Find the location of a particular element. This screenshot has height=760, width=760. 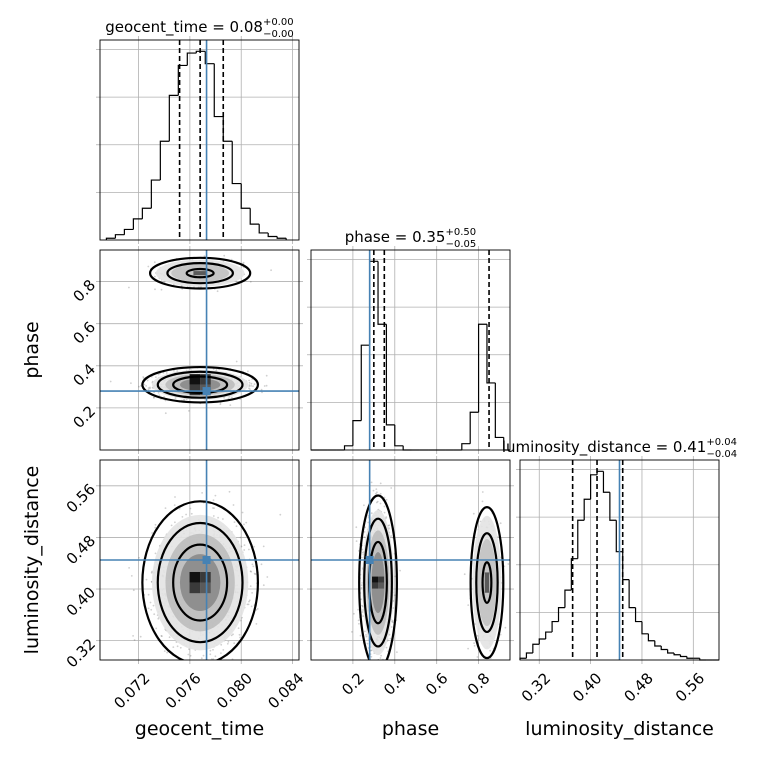

y-tick-label-luminosity_distance: 0.48 is located at coordinates (81, 550).